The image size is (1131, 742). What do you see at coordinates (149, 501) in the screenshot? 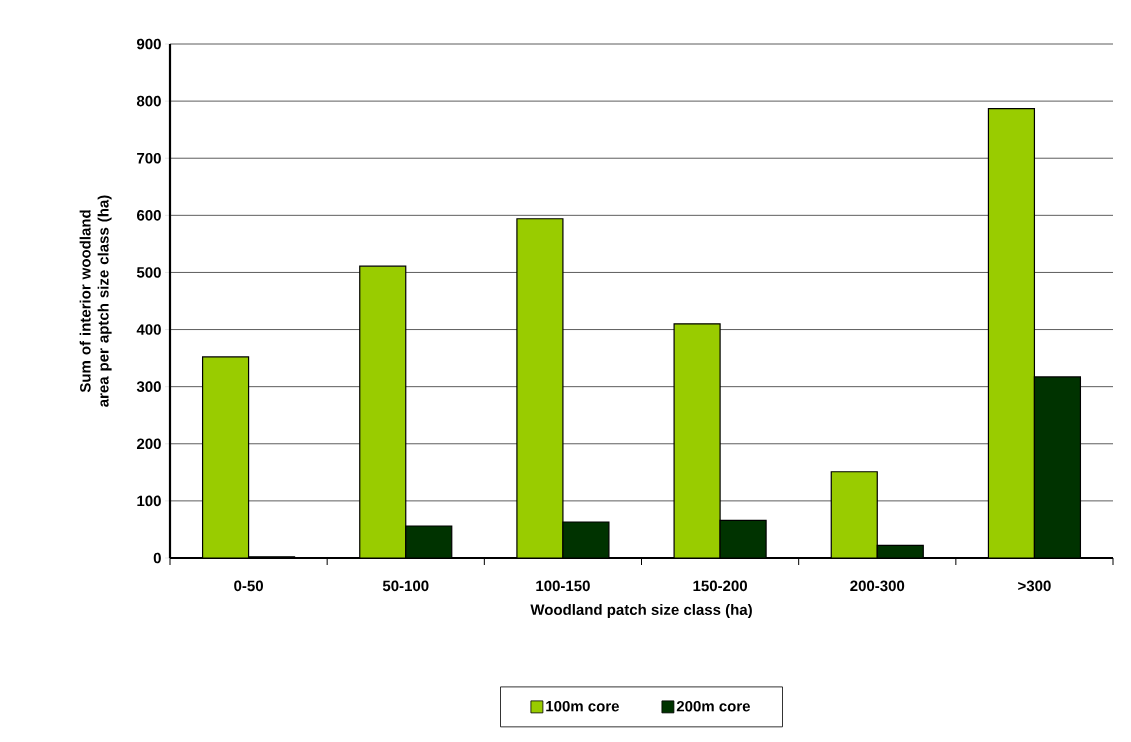
I see `y-tick-label: 100` at bounding box center [149, 501].